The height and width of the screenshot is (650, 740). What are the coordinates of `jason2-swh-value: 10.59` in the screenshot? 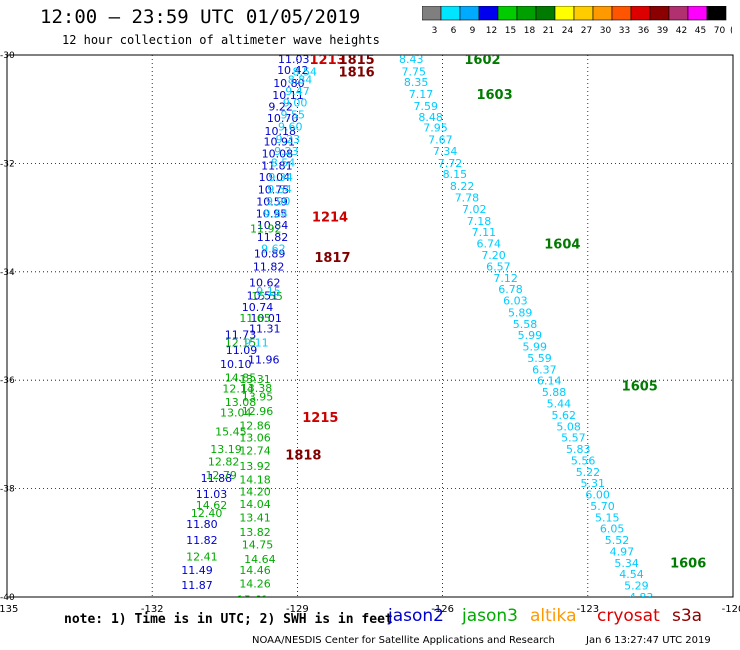 It's located at (272, 201).